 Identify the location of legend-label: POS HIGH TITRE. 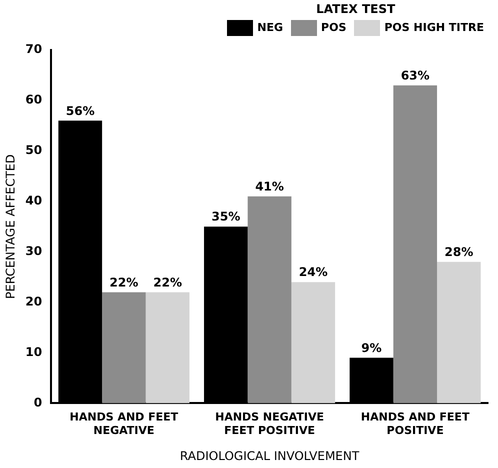
(434, 27).